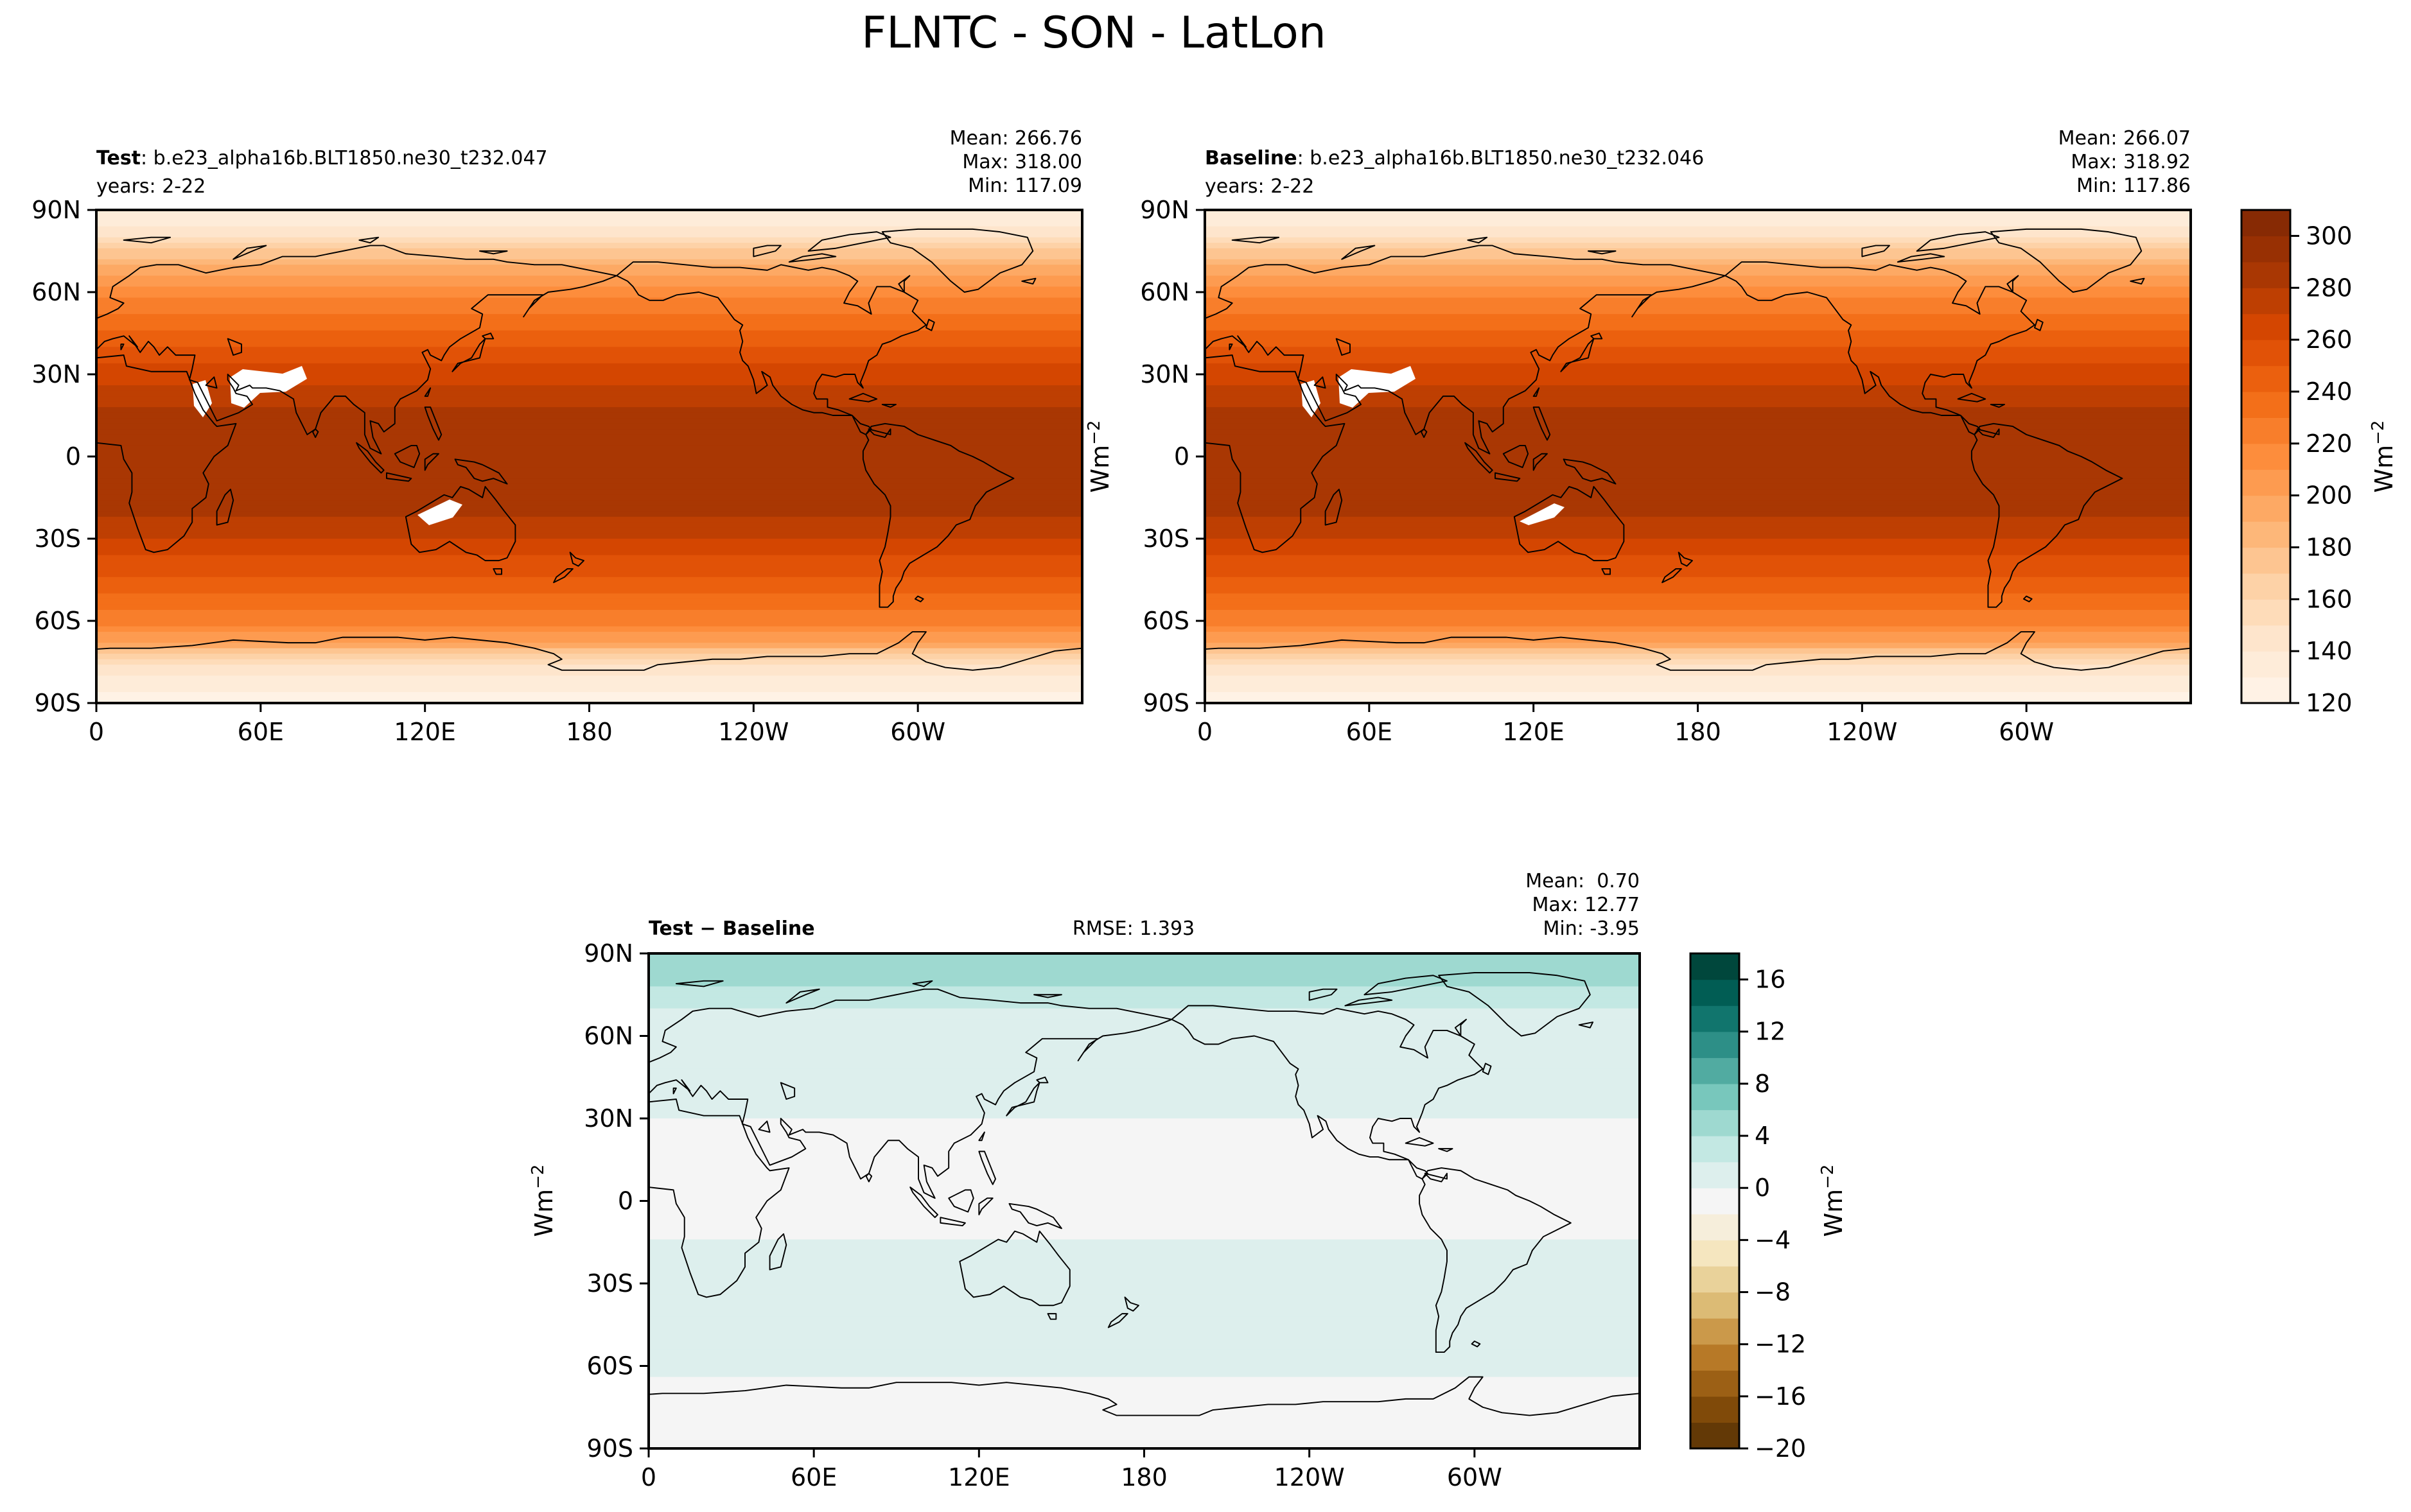 The image size is (2411, 1512). What do you see at coordinates (2329, 288) in the screenshot?
I see `base-colorbar-tick-label: 280` at bounding box center [2329, 288].